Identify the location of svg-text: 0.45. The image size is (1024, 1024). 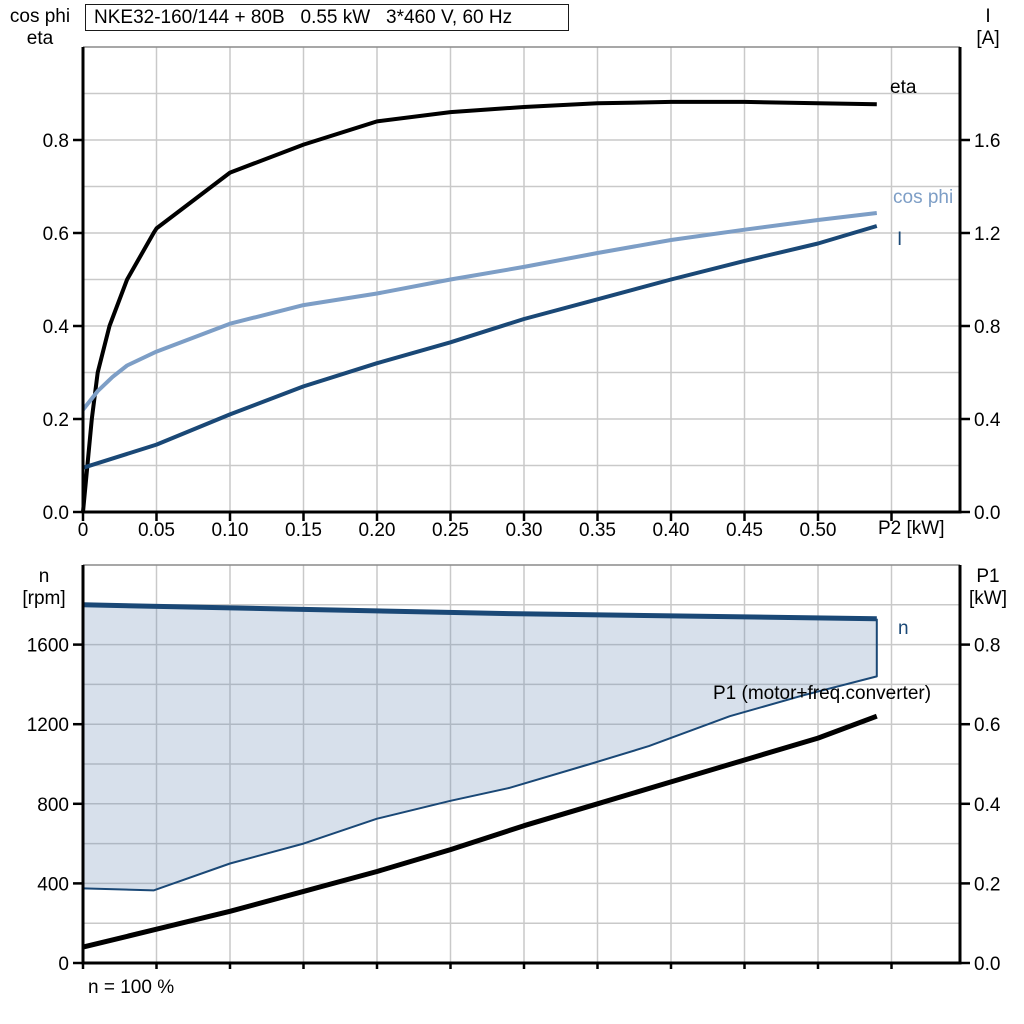
(744, 530).